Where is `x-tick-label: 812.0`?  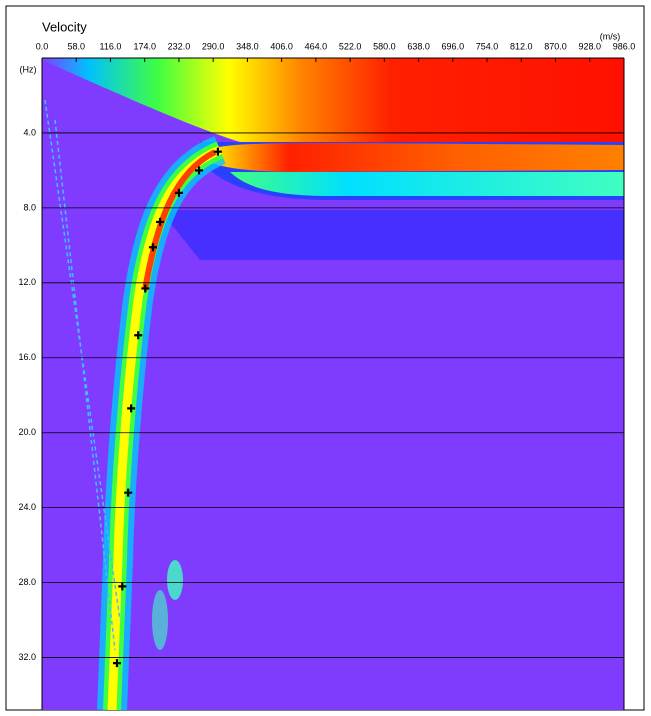 x-tick-label: 812.0 is located at coordinates (521, 46).